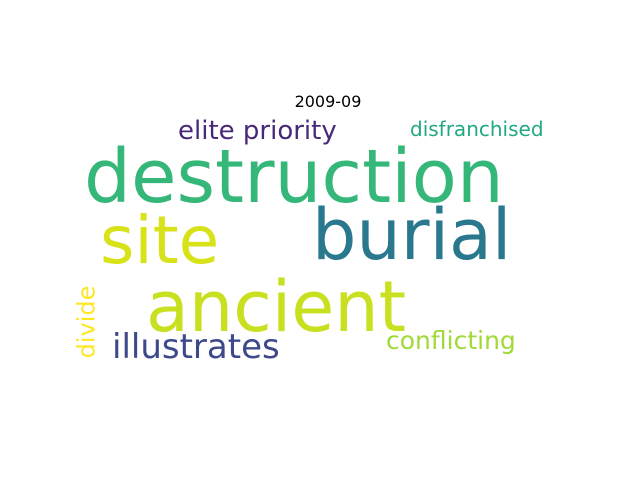 Image resolution: width=640 pixels, height=480 pixels. Describe the element at coordinates (86, 322) in the screenshot. I see `word-divide: divide` at that location.